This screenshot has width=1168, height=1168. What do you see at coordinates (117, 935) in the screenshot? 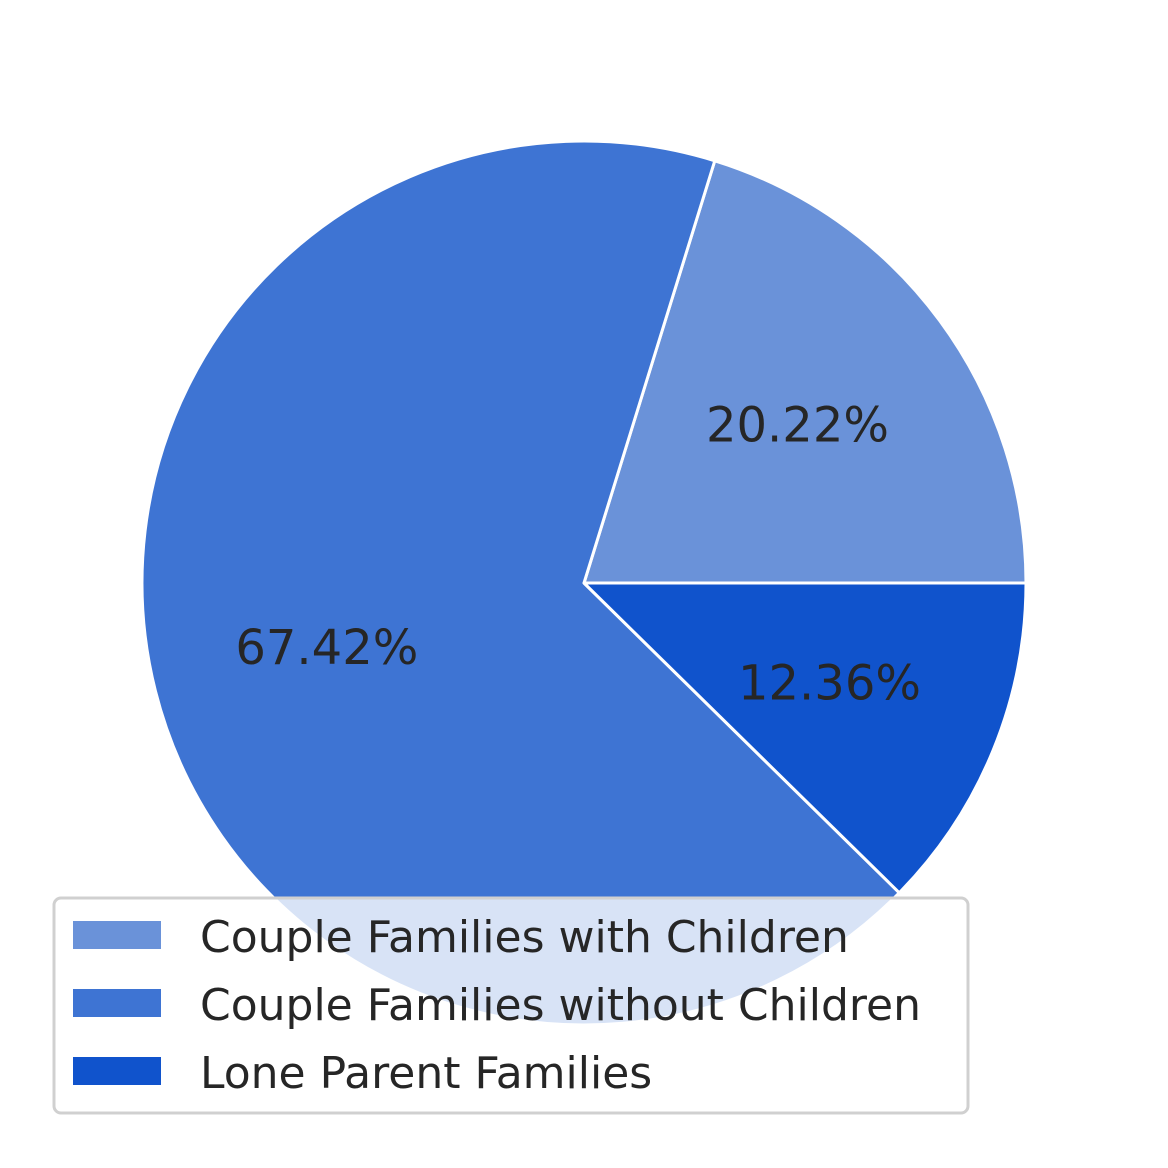
I see `legend-swatch-couple-with-children` at bounding box center [117, 935].